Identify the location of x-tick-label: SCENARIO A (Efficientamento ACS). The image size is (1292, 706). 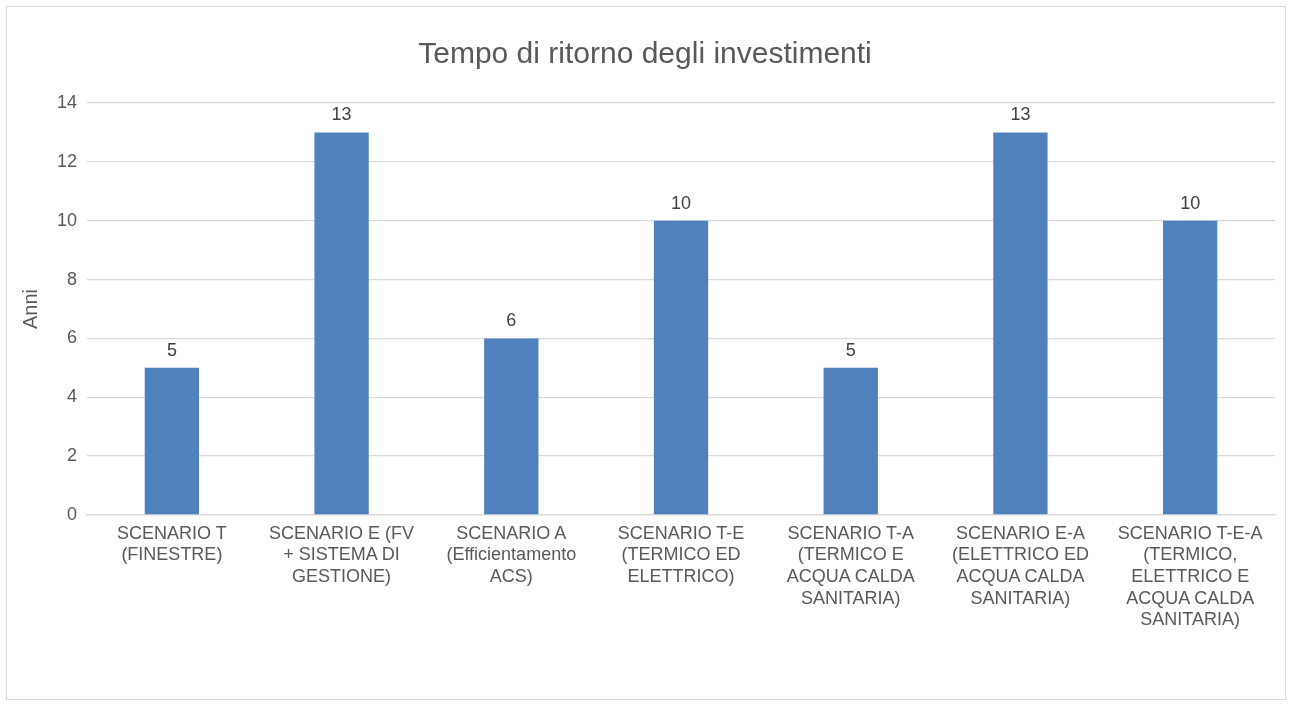
(511, 554).